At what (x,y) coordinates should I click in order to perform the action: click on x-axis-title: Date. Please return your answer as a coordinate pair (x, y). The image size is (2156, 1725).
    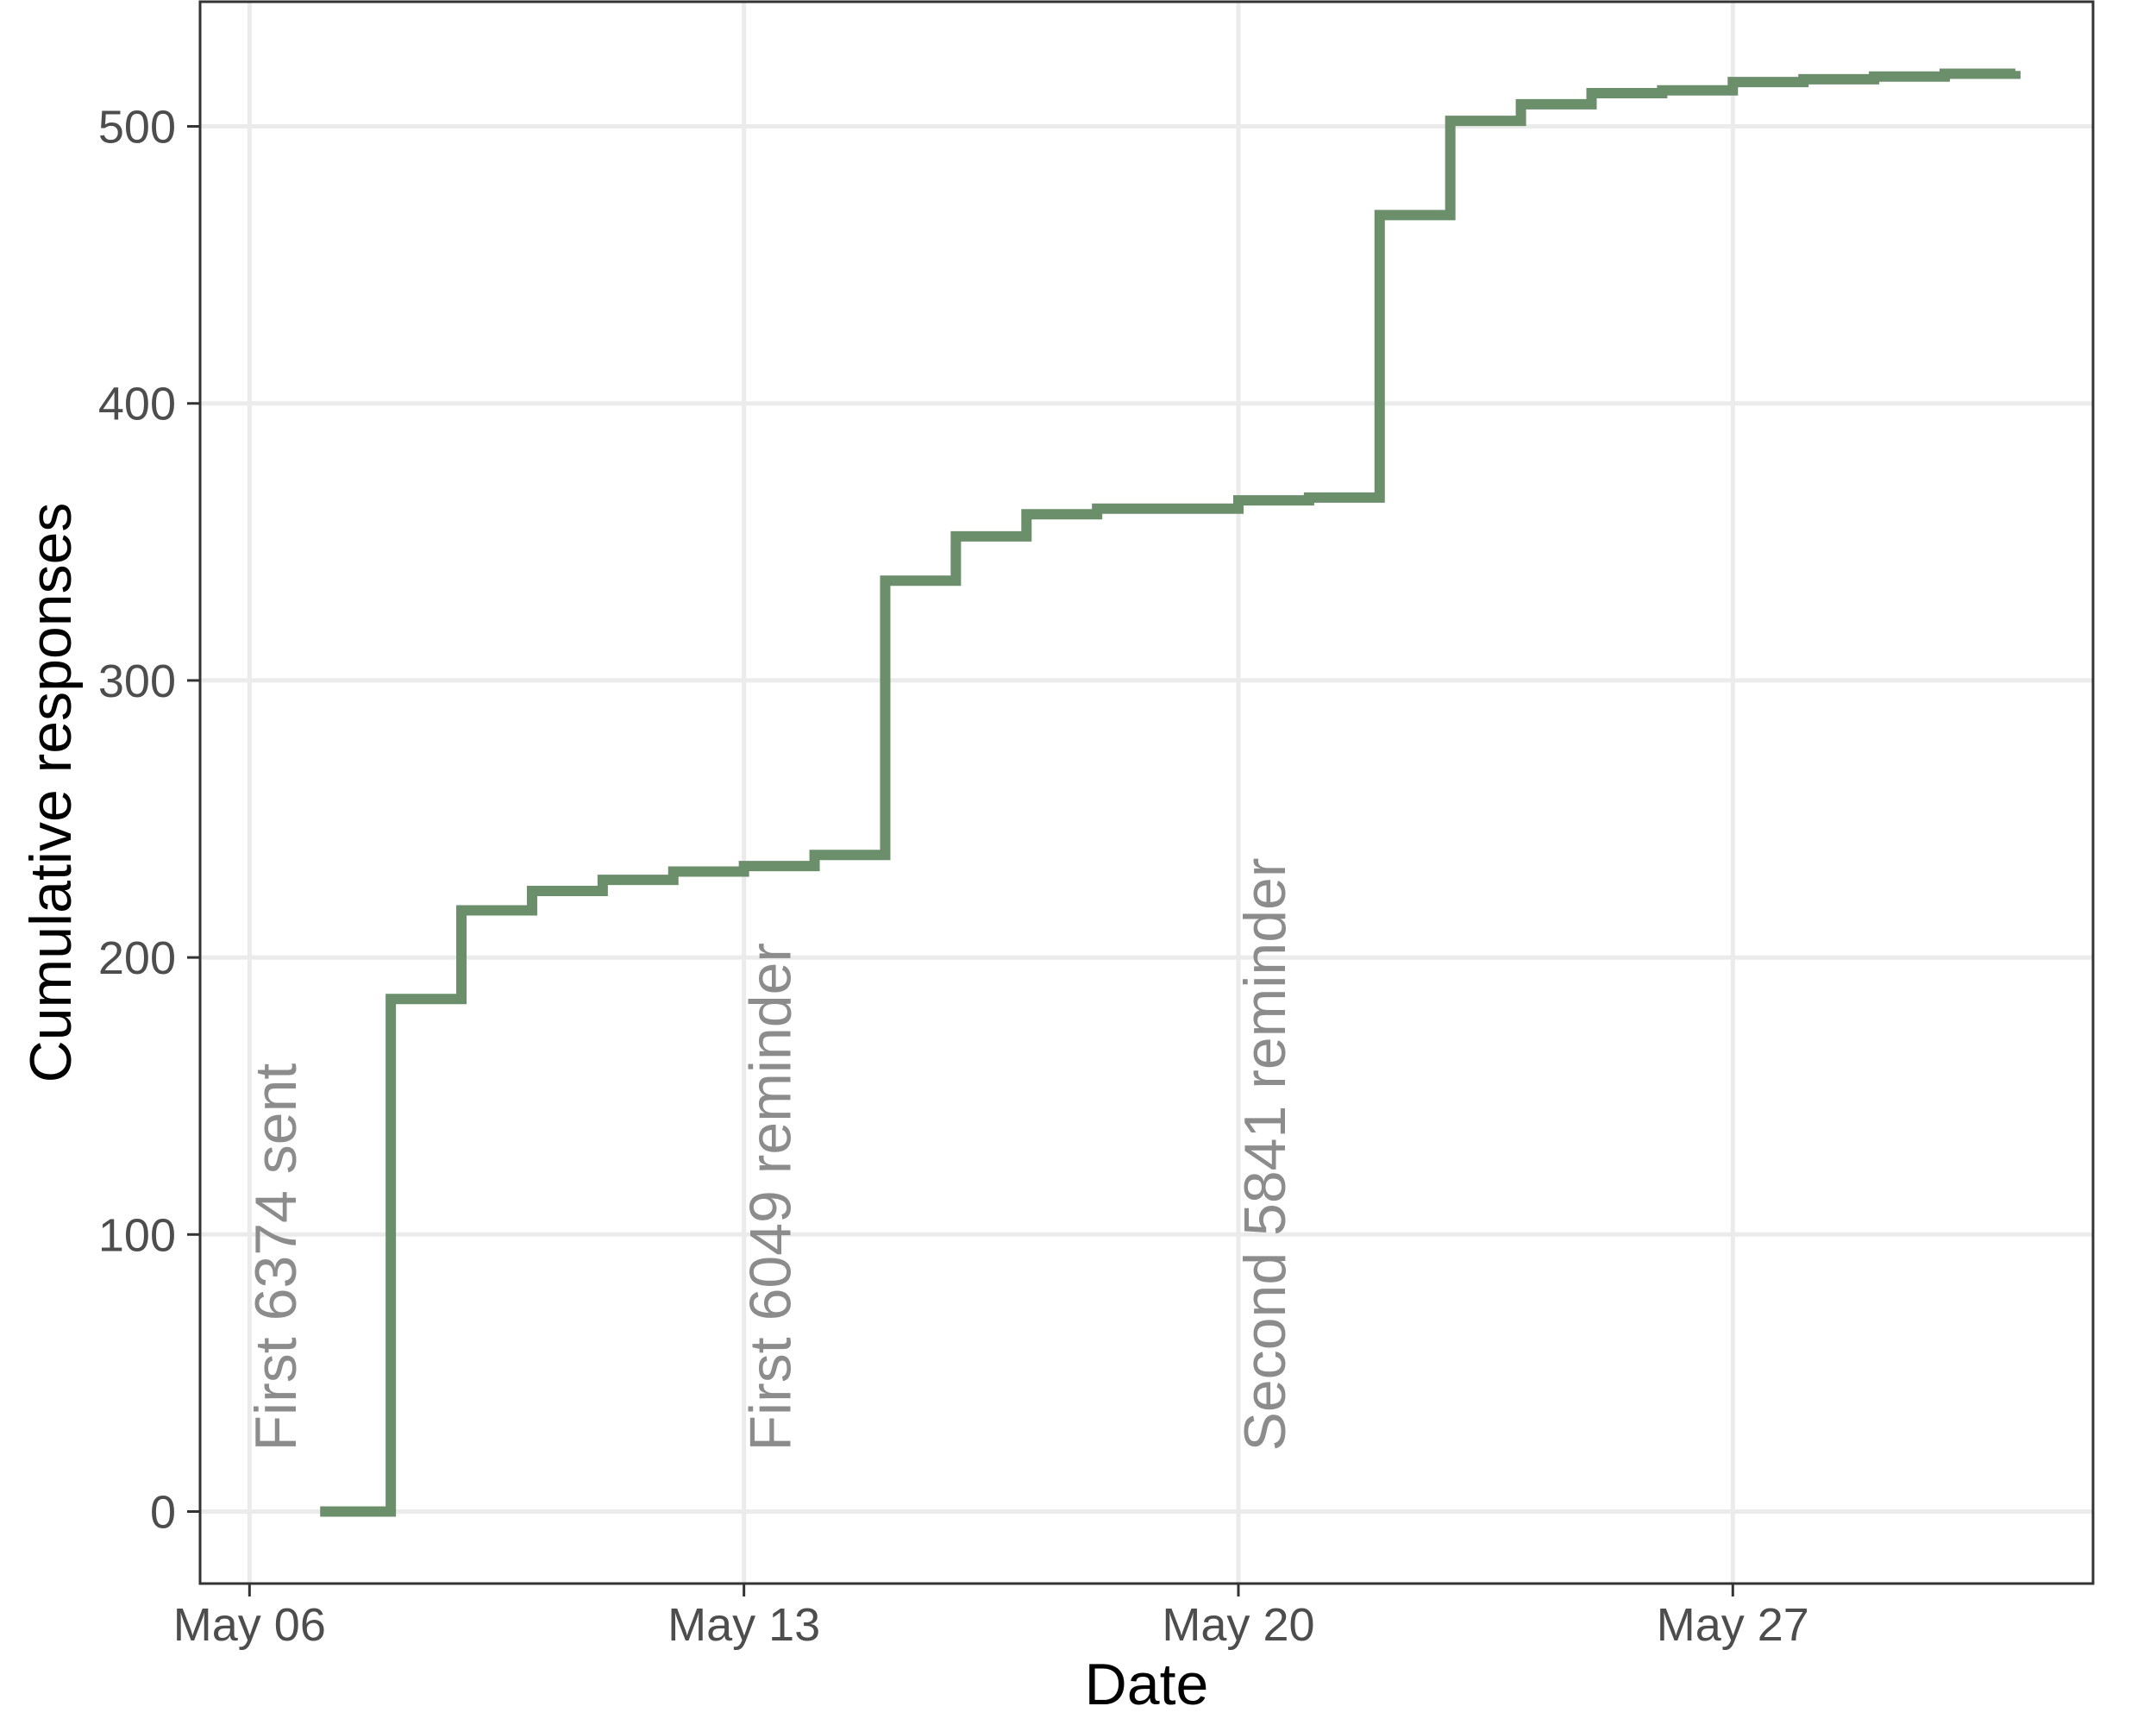
    Looking at the image, I should click on (1147, 1685).